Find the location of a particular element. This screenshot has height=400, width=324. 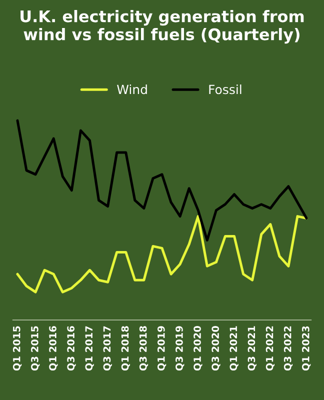

x-tick-label: Q1 2018 is located at coordinates (125, 348).